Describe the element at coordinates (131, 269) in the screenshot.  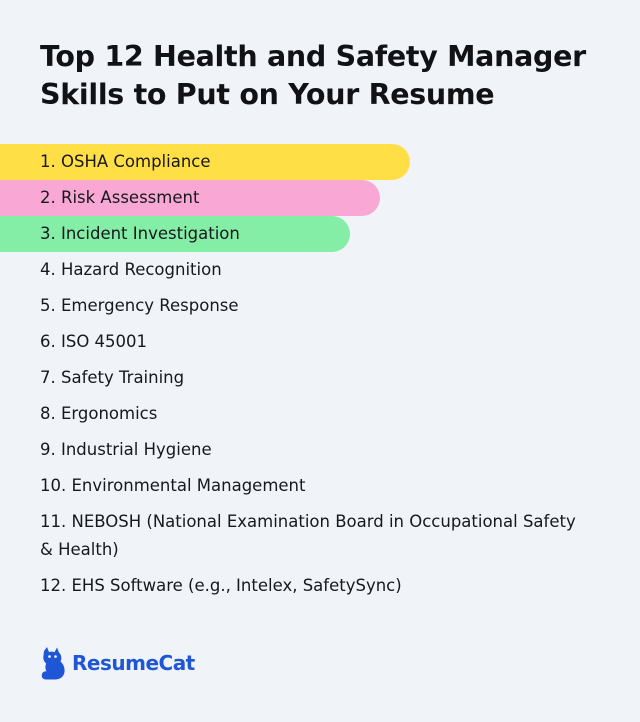
I see `skill-label: 4. Hazard Recognition` at that location.